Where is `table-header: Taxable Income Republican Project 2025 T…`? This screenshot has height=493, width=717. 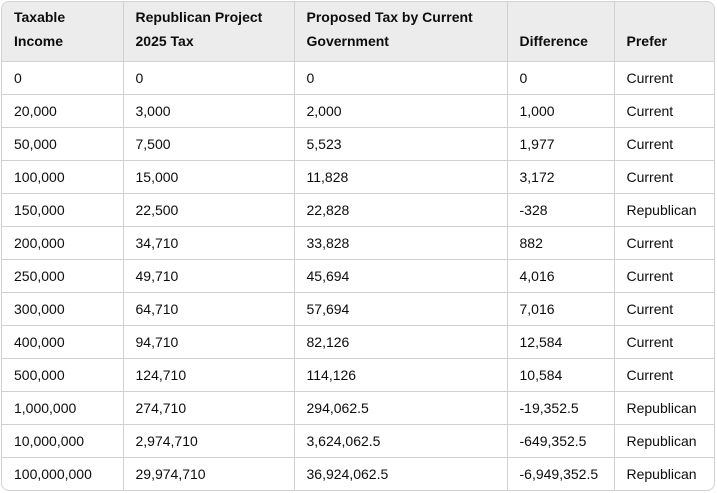 table-header: Taxable Income Republican Project 2025 T… is located at coordinates (358, 32).